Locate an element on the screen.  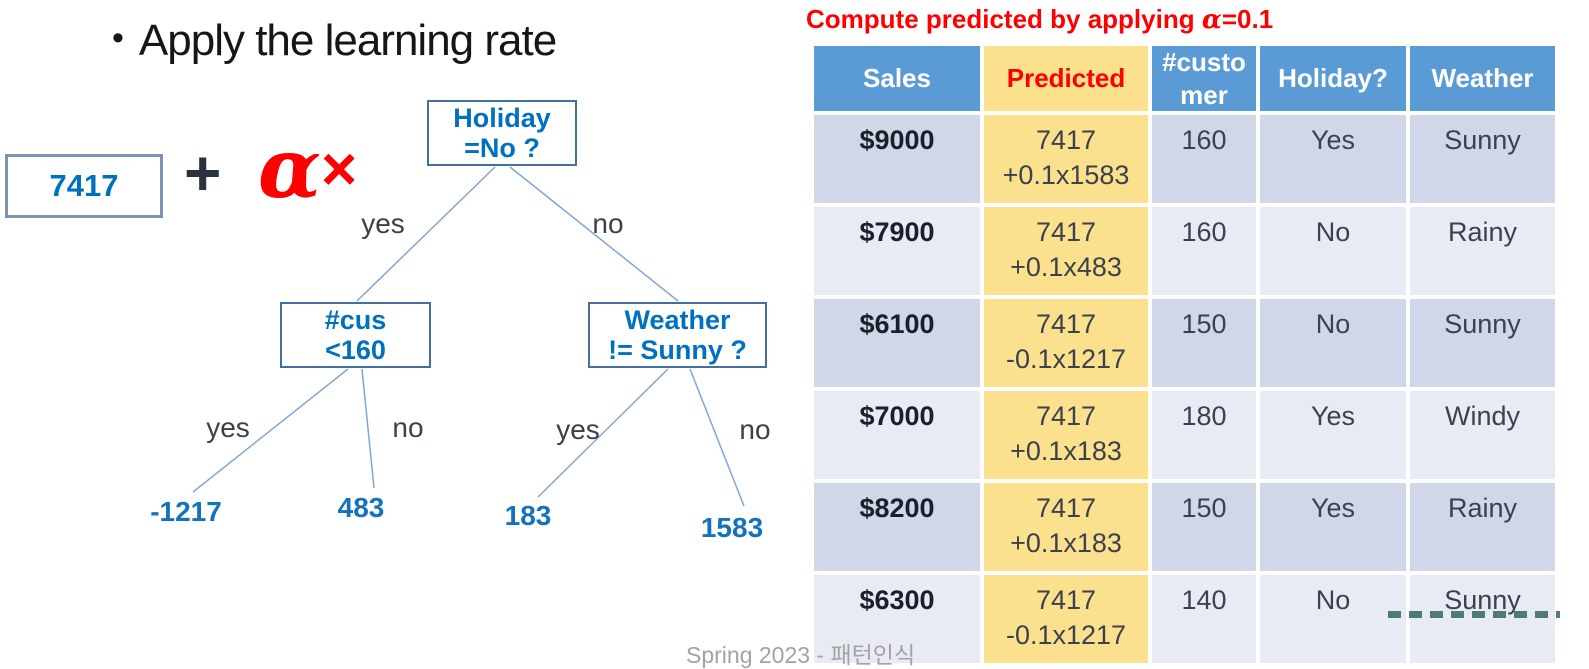
base-prediction-box: 7417 is located at coordinates (84, 186).